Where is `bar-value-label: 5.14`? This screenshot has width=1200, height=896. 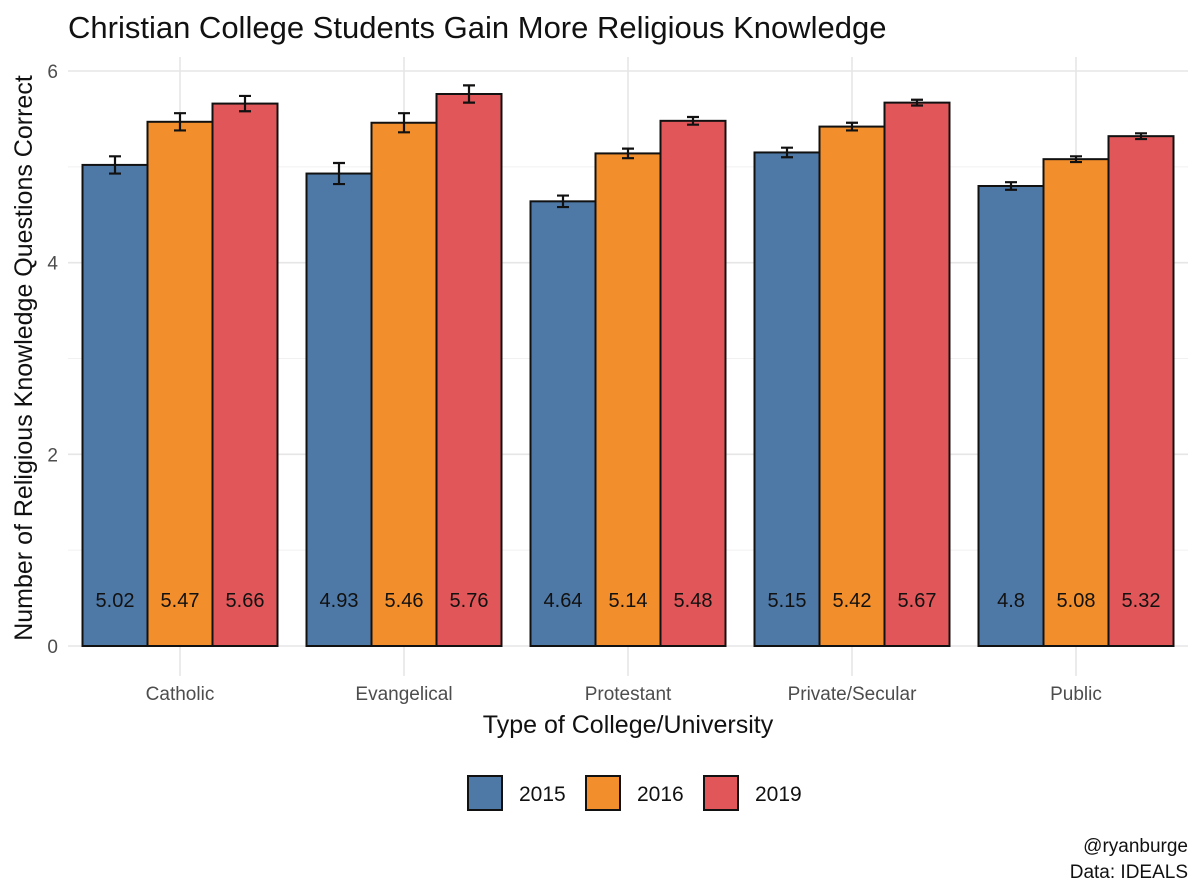
bar-value-label: 5.14 is located at coordinates (628, 601).